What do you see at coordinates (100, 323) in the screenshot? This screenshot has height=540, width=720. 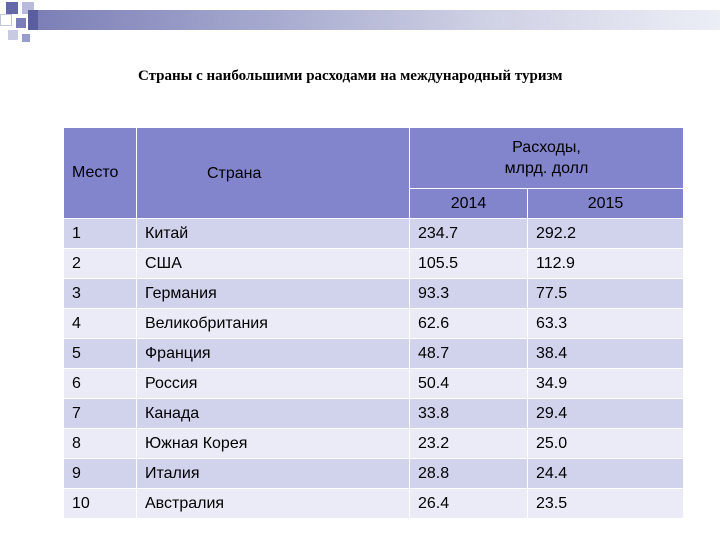 I see `place-cell: 4` at bounding box center [100, 323].